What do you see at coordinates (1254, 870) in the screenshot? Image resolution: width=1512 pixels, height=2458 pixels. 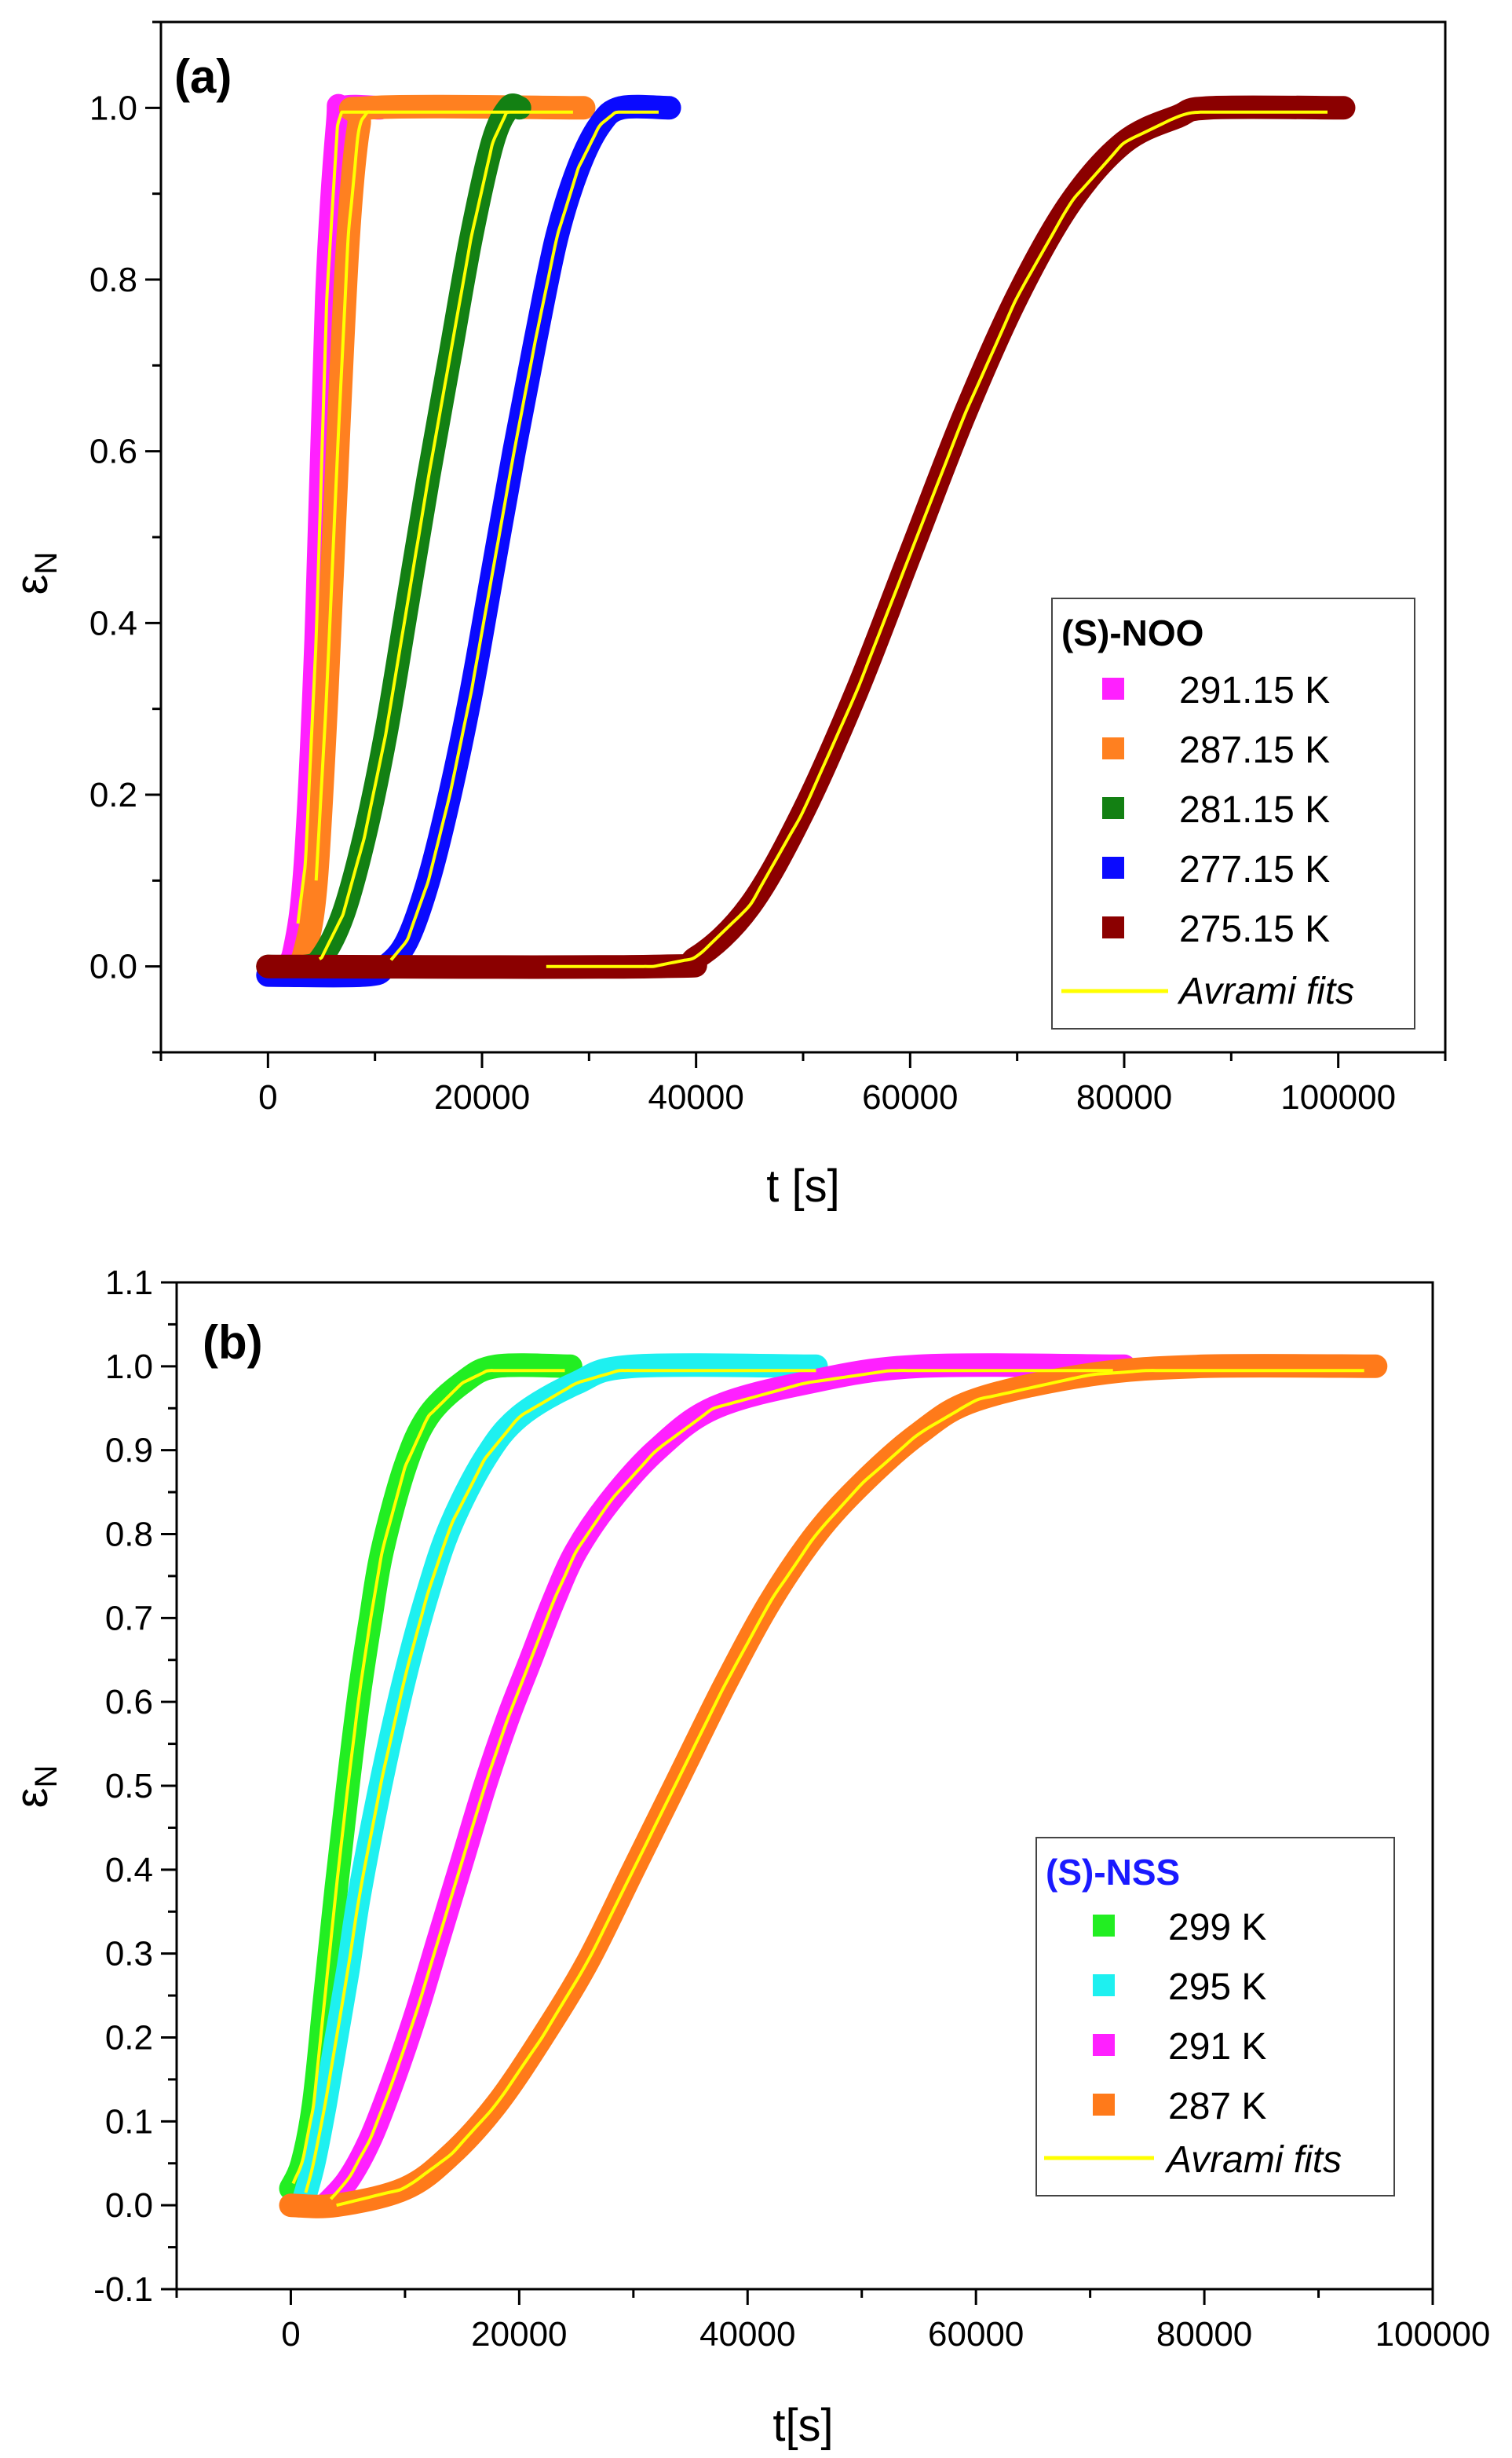 I see `legend-label-a-3: 277.15 K` at bounding box center [1254, 870].